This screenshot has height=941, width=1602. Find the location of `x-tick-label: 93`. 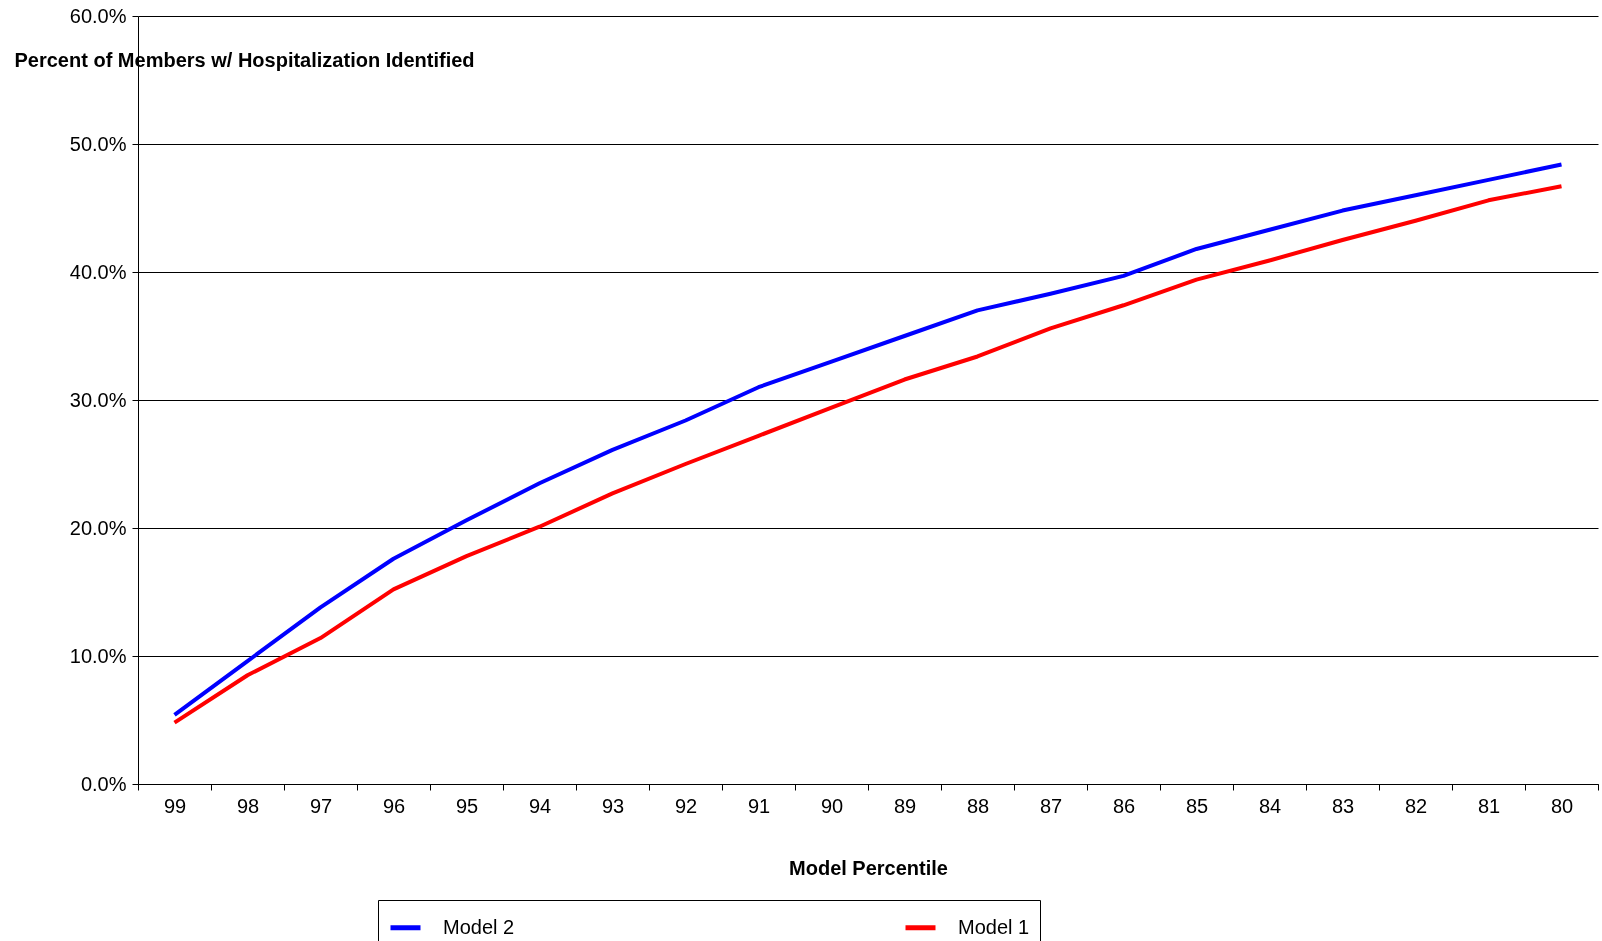

x-tick-label: 93 is located at coordinates (613, 805).